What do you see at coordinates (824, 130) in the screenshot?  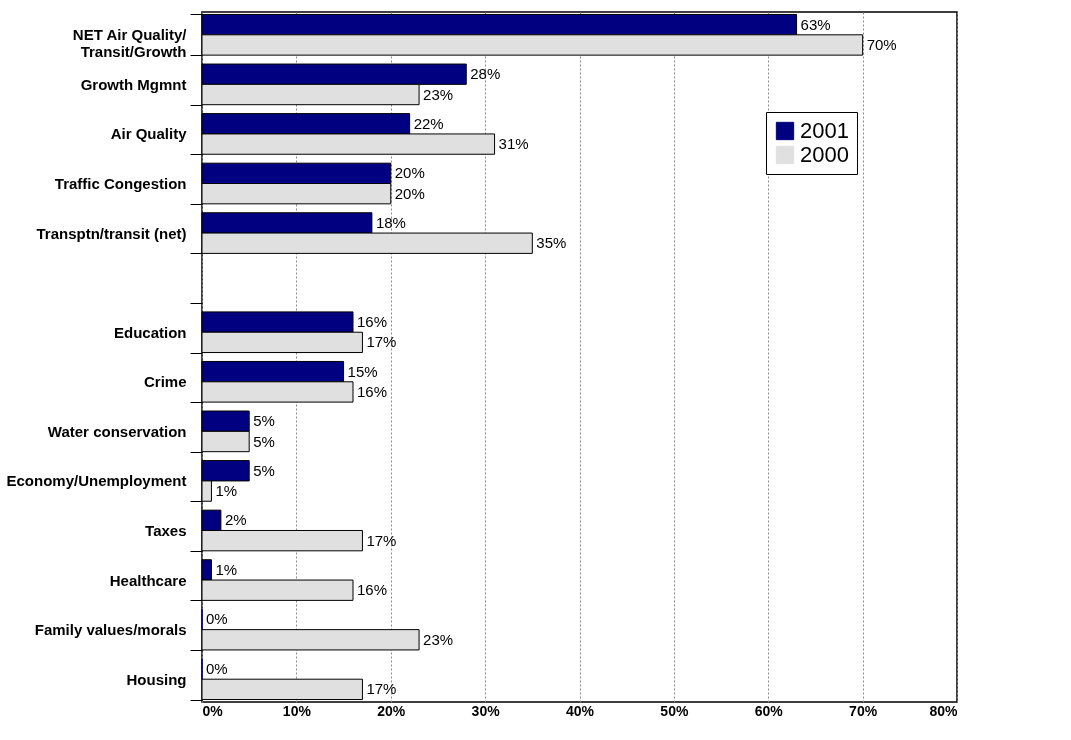 I see `legend-label: 2001` at bounding box center [824, 130].